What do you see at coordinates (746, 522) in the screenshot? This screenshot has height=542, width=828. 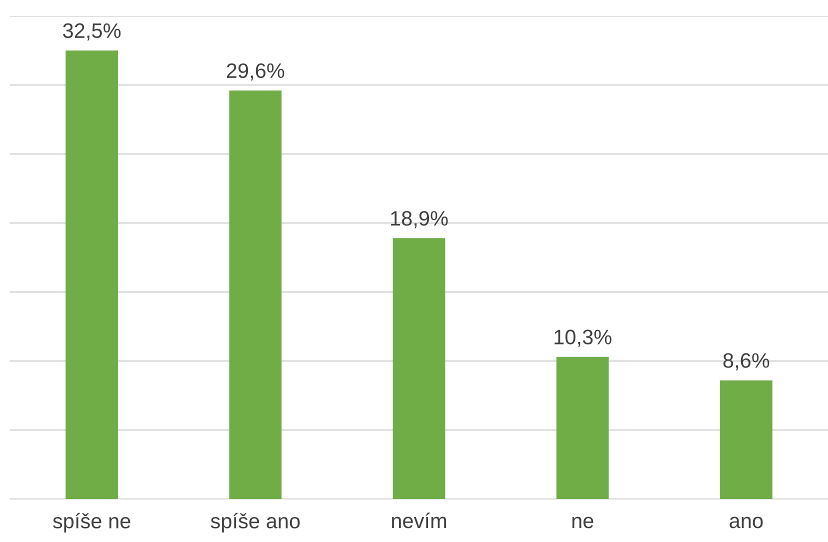 I see `x-tick-label: ano` at bounding box center [746, 522].